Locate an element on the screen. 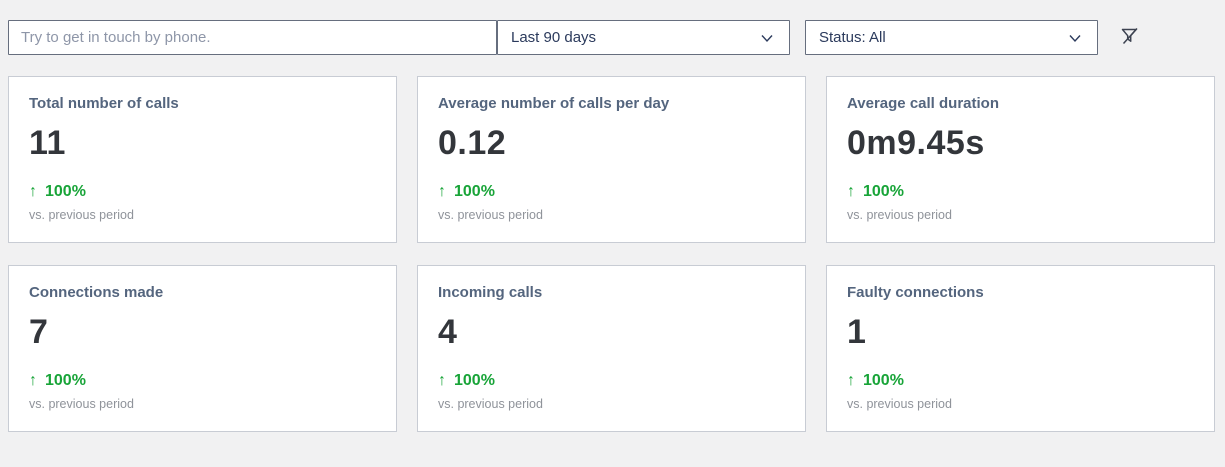  search-input is located at coordinates (252, 37).